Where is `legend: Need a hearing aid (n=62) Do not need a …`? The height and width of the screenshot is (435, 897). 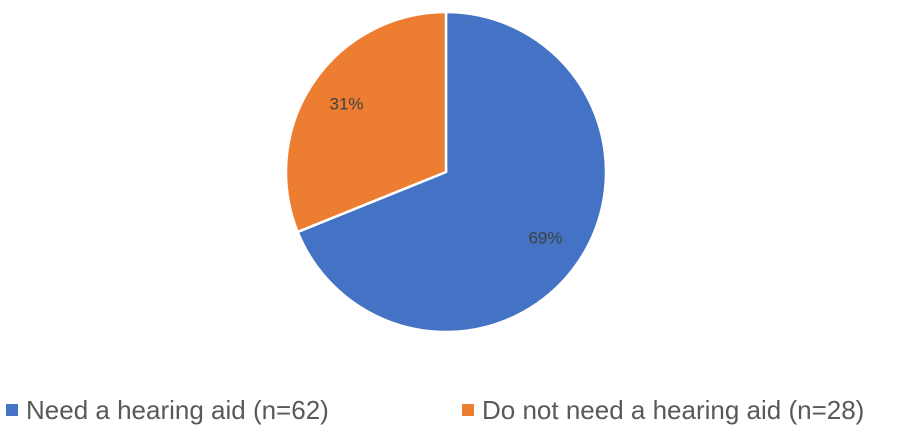 legend: Need a hearing aid (n=62) Do not need a … is located at coordinates (448, 410).